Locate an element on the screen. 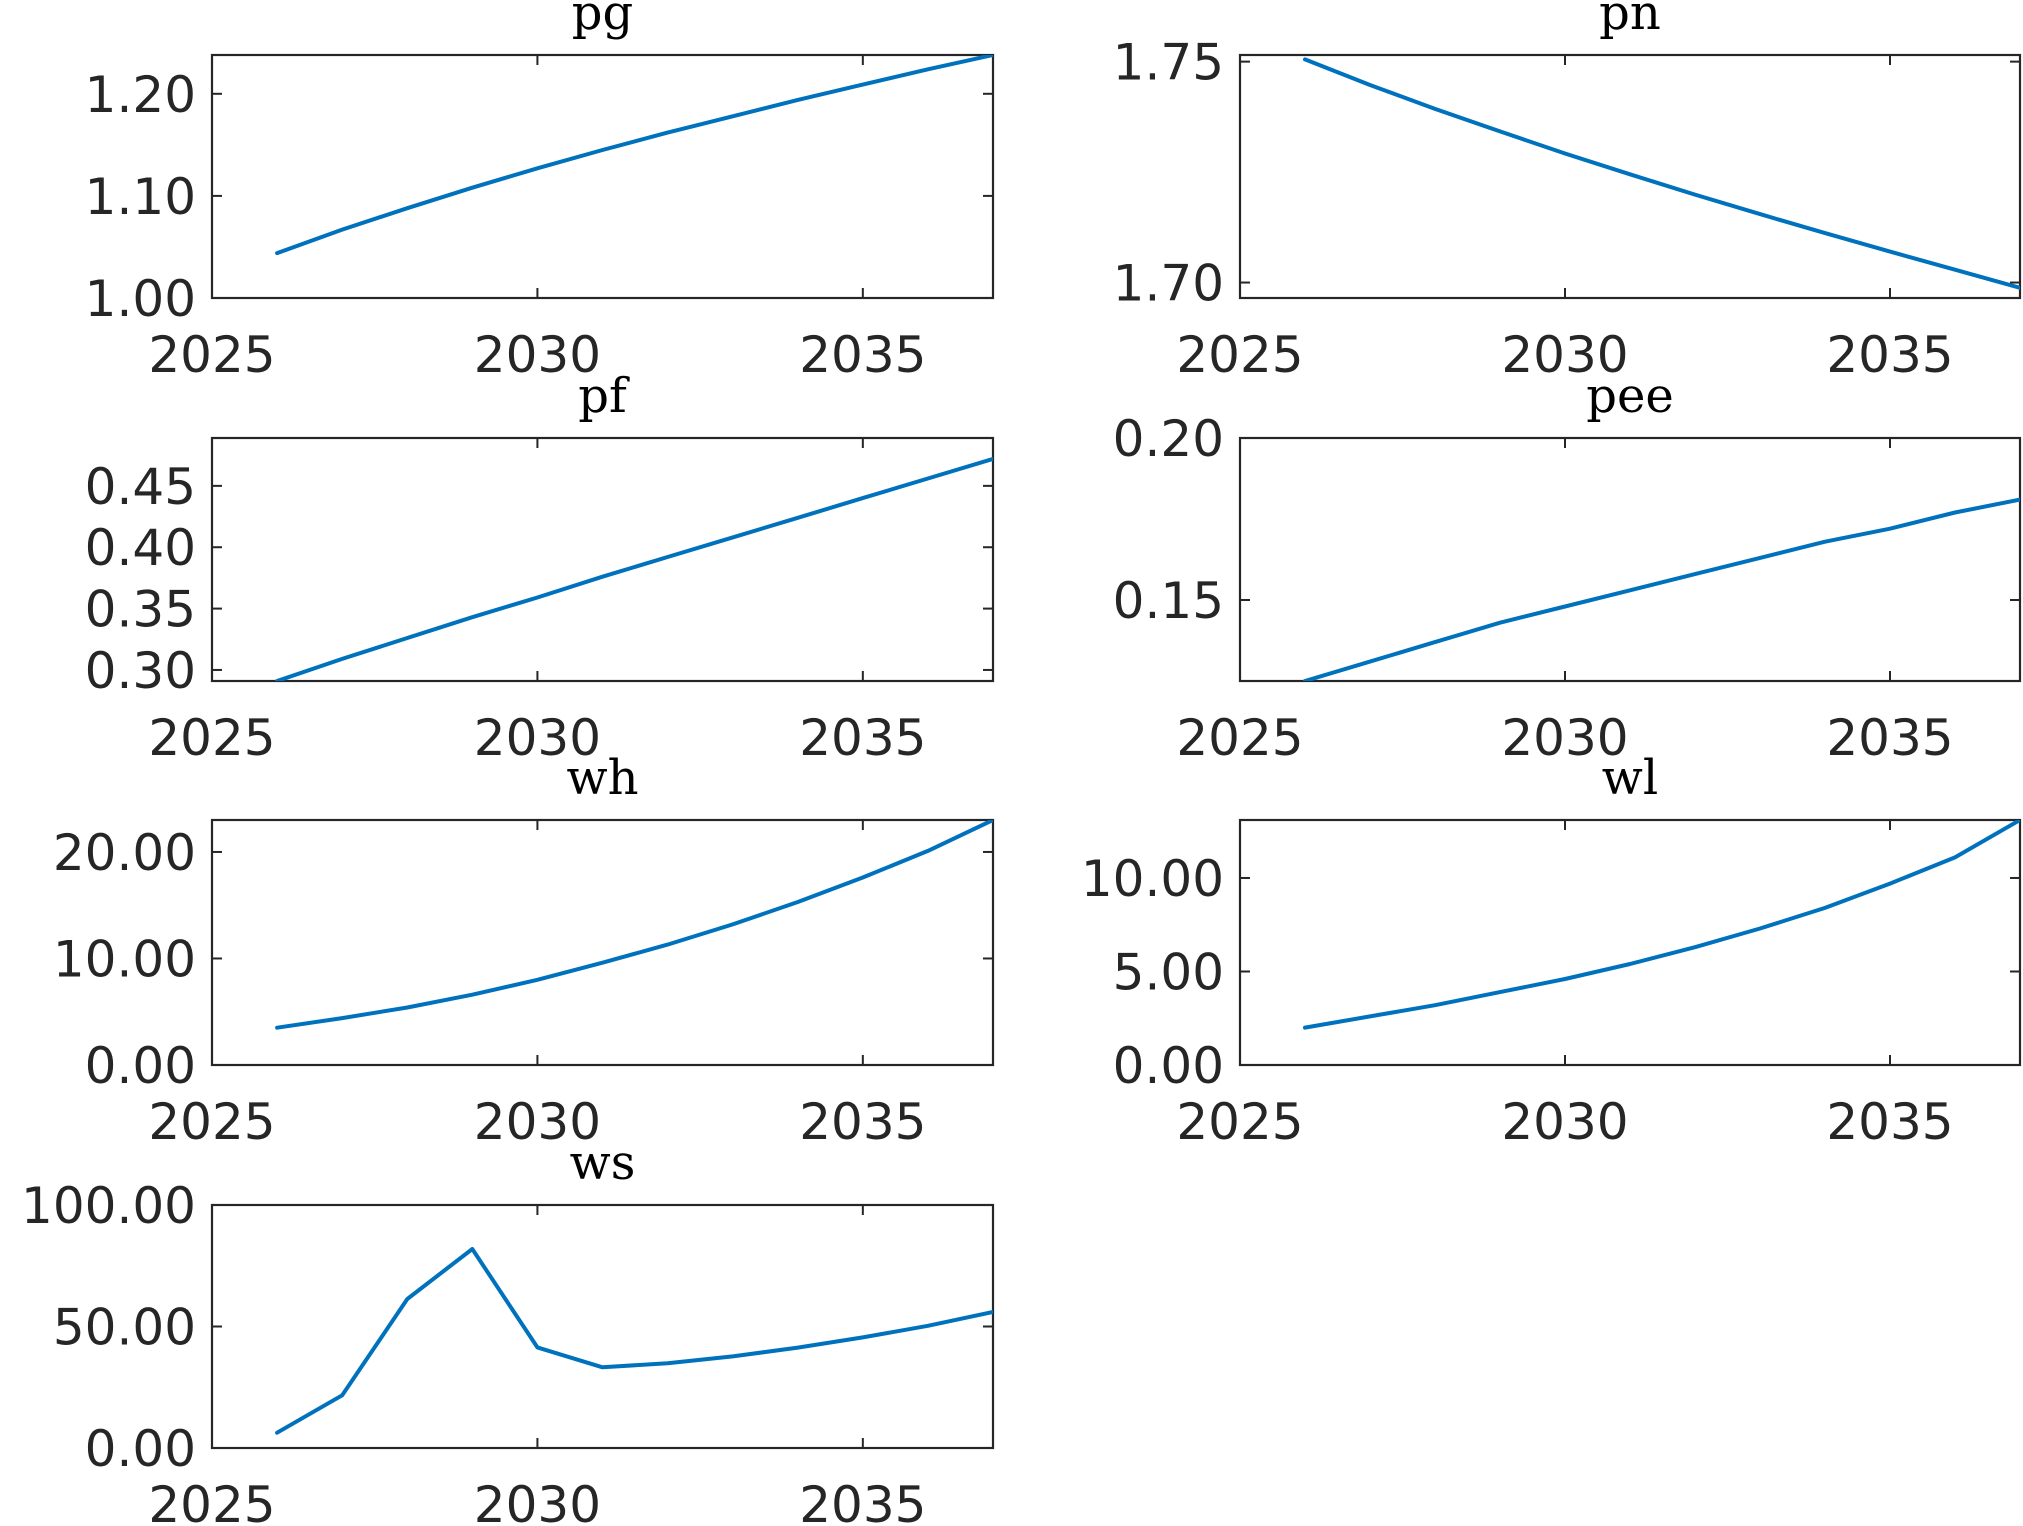 This screenshot has height=1526, width=2023. panel-title: wh is located at coordinates (603, 778).